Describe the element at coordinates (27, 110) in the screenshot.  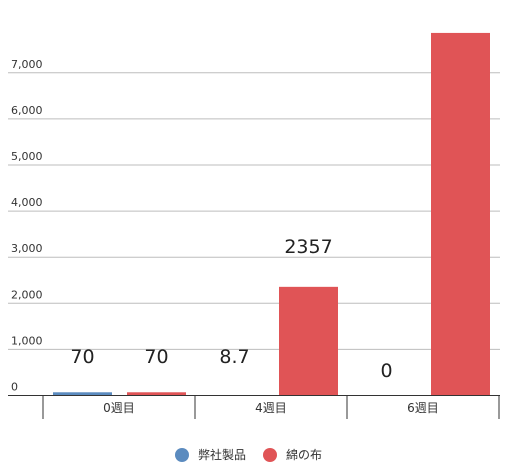
I see `y-tick-label: 6,000` at that location.